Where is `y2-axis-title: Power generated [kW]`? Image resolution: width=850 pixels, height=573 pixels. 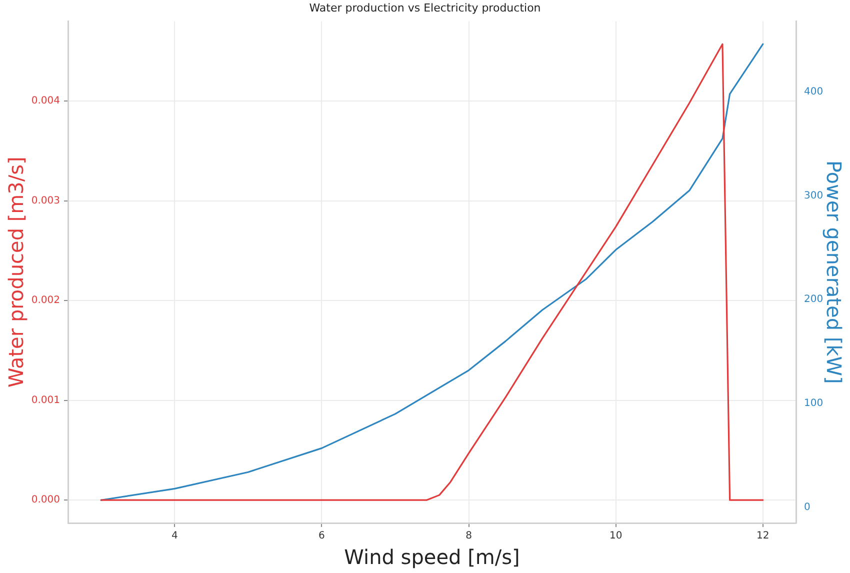
y2-axis-title: Power generated [kW] is located at coordinates (834, 272).